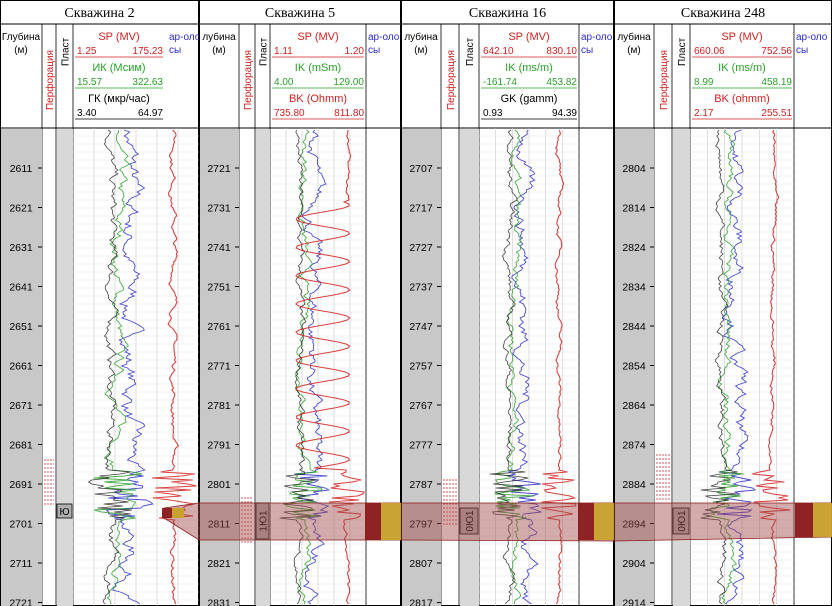  I want to click on well-title: Скважина 2, so click(99, 13).